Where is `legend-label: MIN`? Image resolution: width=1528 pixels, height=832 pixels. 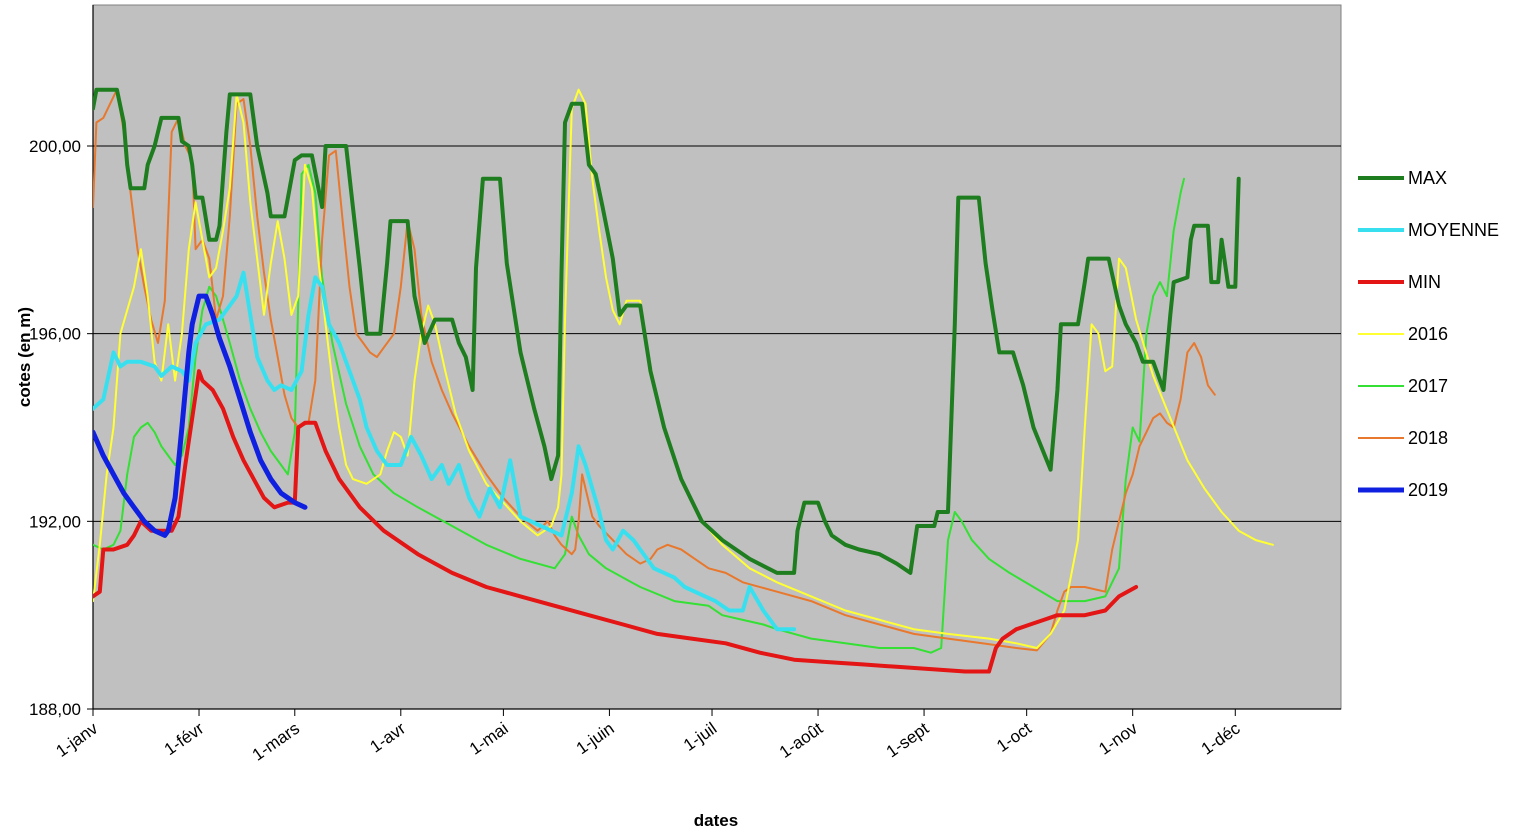 legend-label: MIN is located at coordinates (1424, 282).